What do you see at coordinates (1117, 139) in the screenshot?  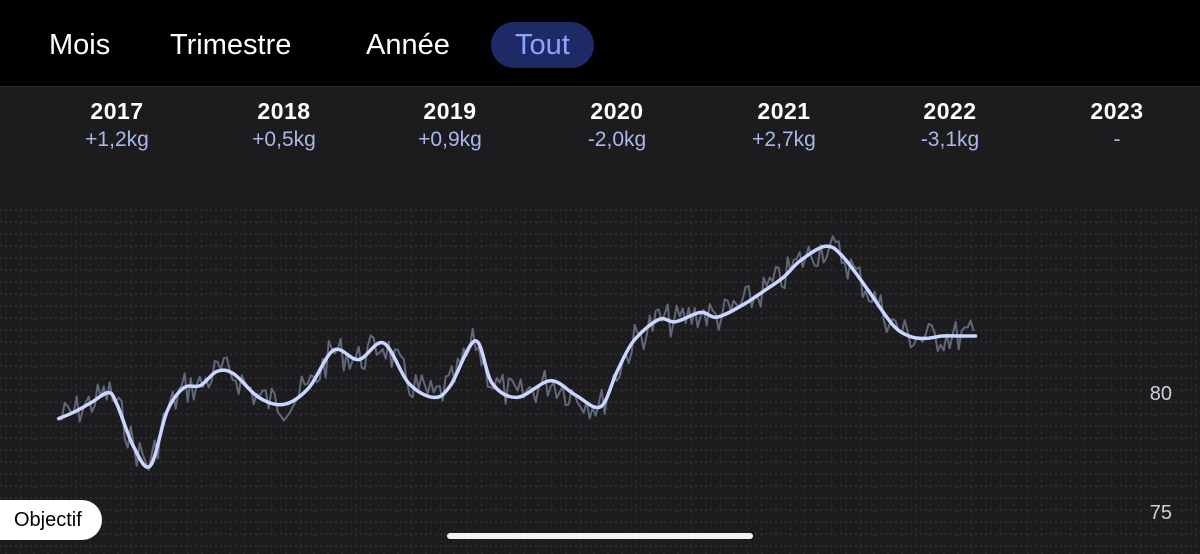 I see `year-delta: -` at bounding box center [1117, 139].